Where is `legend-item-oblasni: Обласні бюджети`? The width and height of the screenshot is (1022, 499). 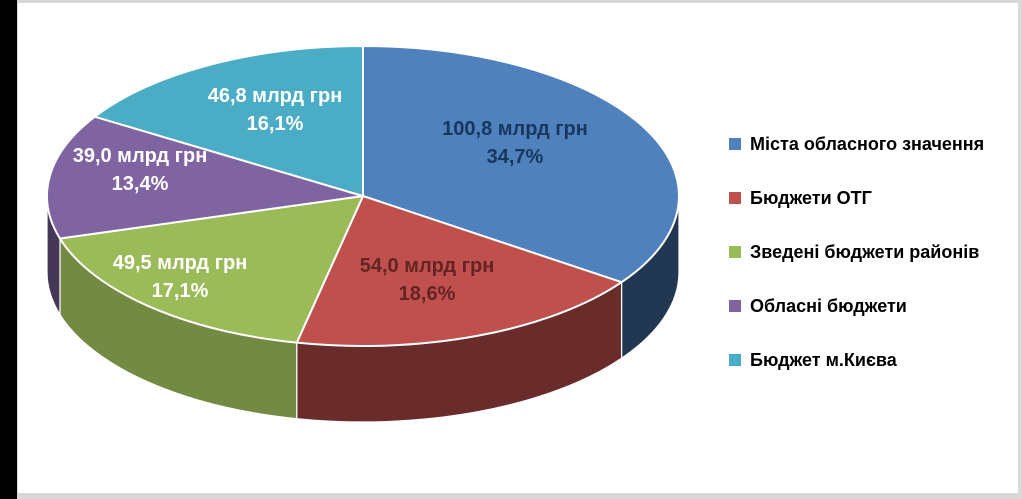 legend-item-oblasni: Обласні бюджети is located at coordinates (856, 306).